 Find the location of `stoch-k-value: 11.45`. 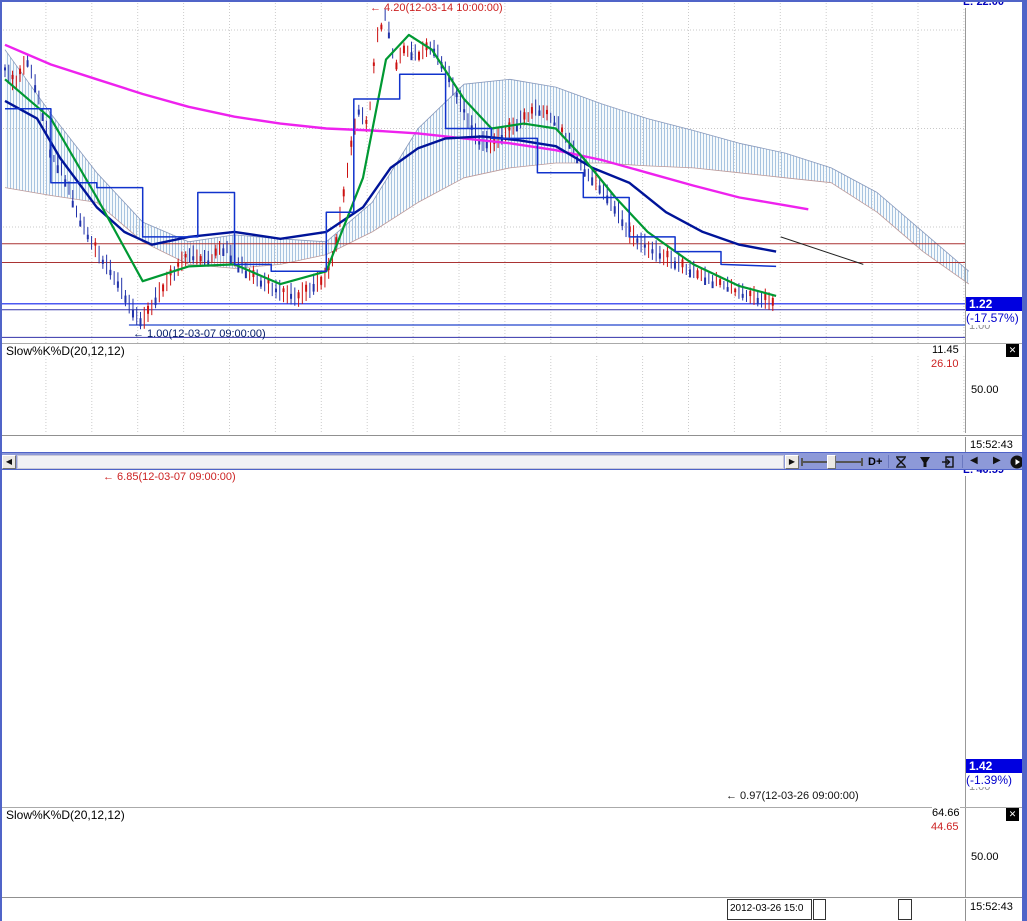

stoch-k-value: 11.45 is located at coordinates (945, 350).